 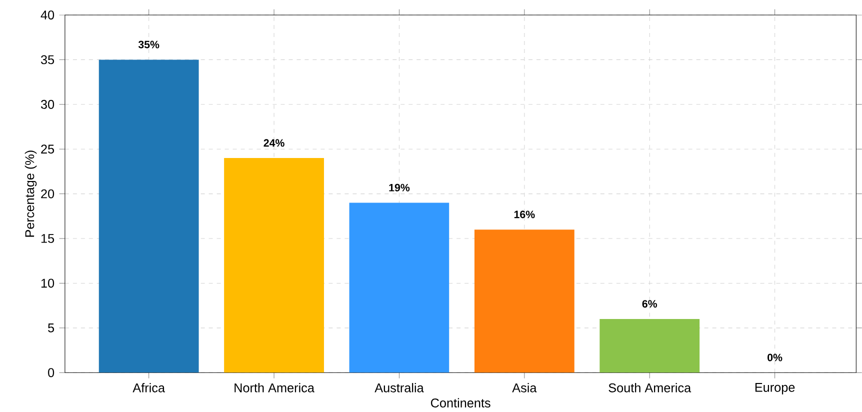 I want to click on data-label: 35%, so click(x=149, y=44).